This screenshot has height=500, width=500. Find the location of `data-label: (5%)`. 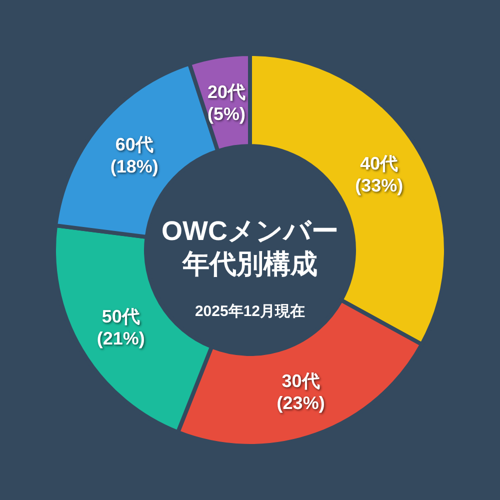

data-label: (5%) is located at coordinates (227, 114).